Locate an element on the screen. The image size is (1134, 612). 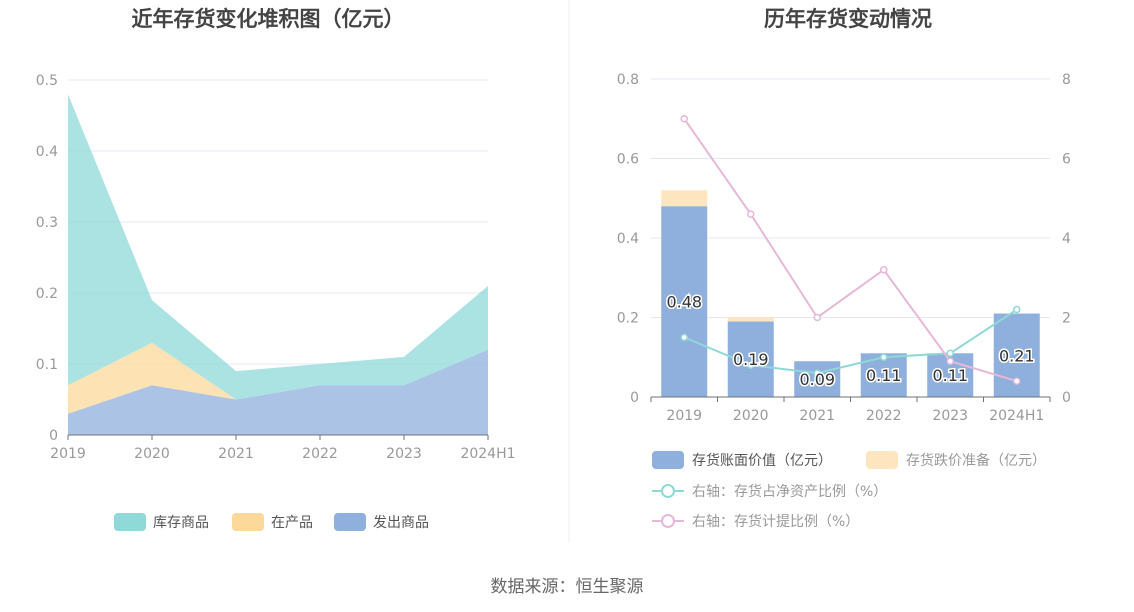
right-grid is located at coordinates (850, 198).